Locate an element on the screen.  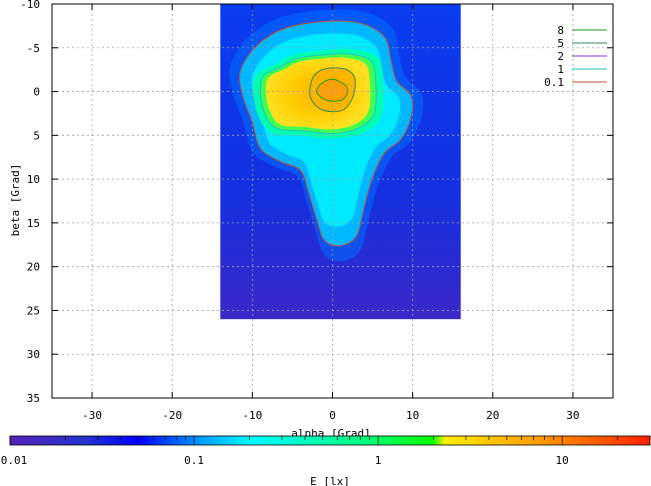
y-tick-label: 25 is located at coordinates (33, 310).